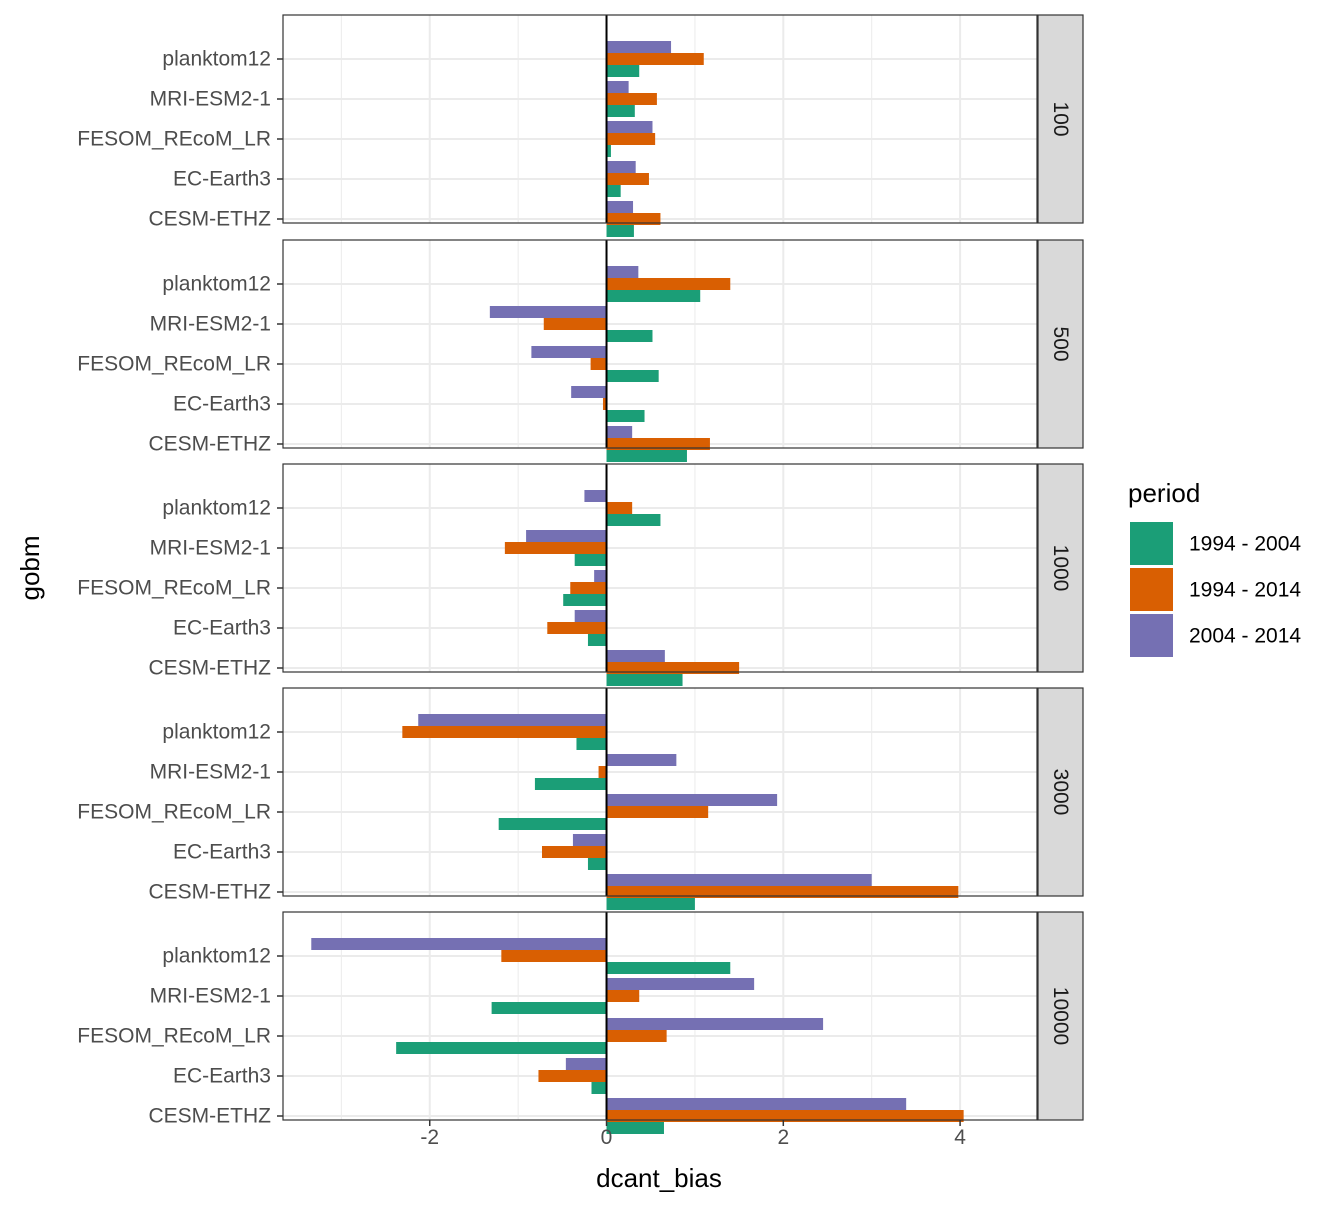  Describe the element at coordinates (783, 1137) in the screenshot. I see `x-tick-label: 2` at that location.